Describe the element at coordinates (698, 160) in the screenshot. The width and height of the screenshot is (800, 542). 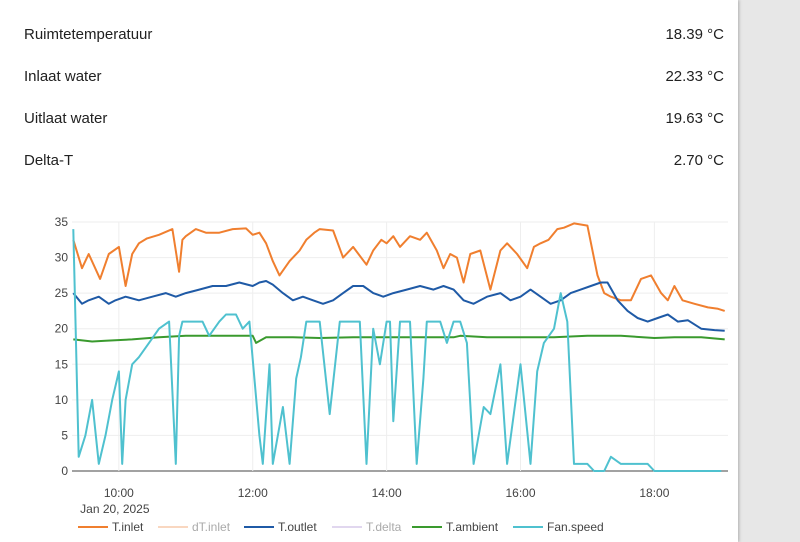
I see `sensor-value: 2.70 °C` at that location.